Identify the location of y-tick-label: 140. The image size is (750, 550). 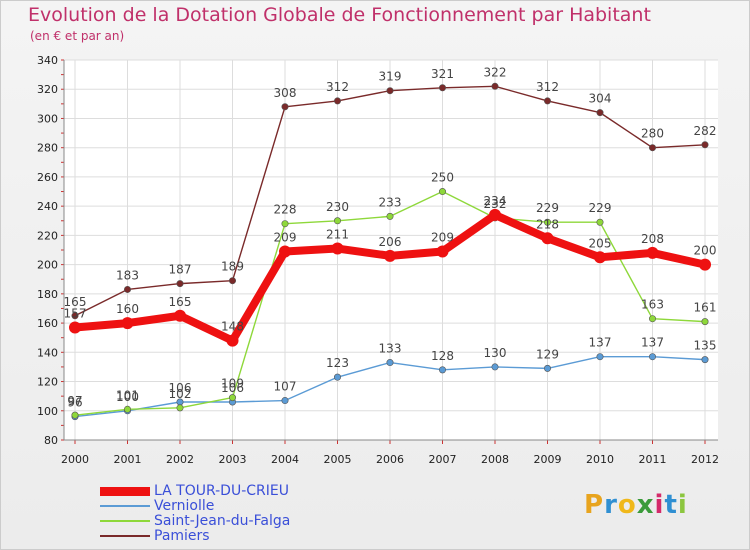
(47, 352).